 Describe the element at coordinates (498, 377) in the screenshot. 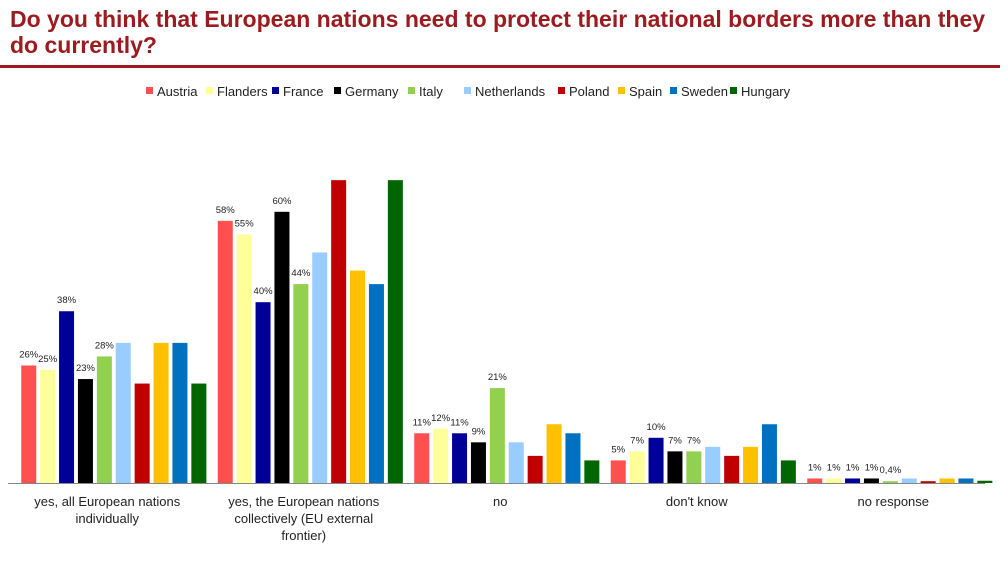

I see `data-label-italy-2: 21%` at that location.